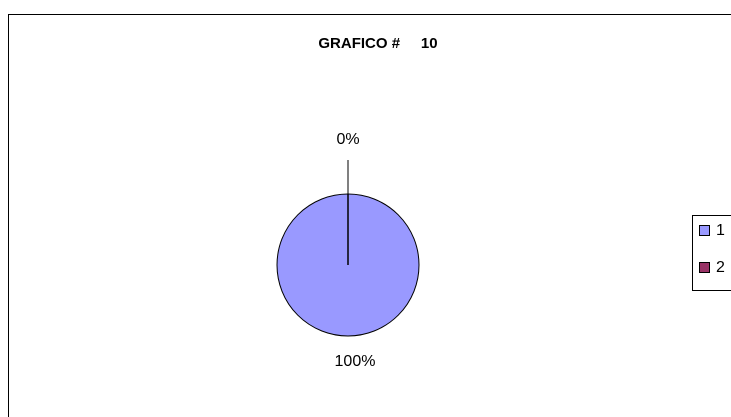  Describe the element at coordinates (377, 43) in the screenshot. I see `chart-title: GRAFICO # 10` at that location.